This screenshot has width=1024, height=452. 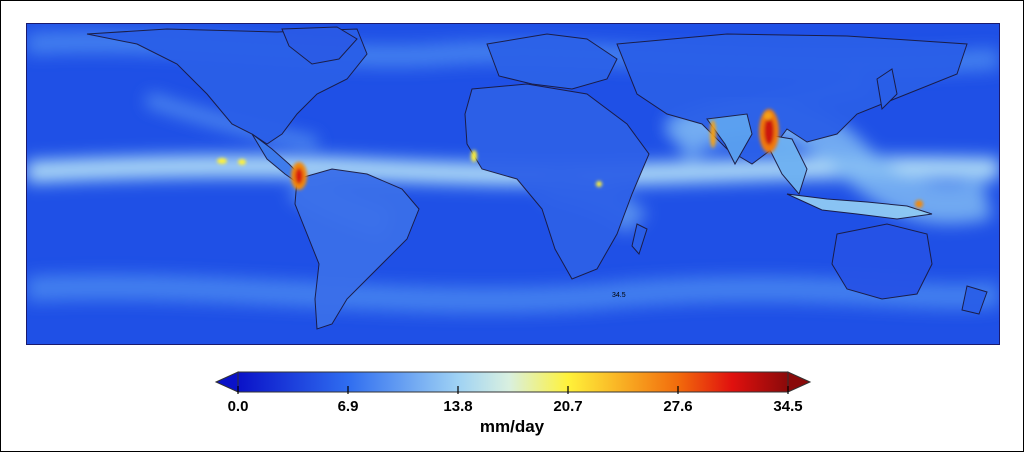 What do you see at coordinates (887, 89) in the screenshot?
I see `japan` at bounding box center [887, 89].